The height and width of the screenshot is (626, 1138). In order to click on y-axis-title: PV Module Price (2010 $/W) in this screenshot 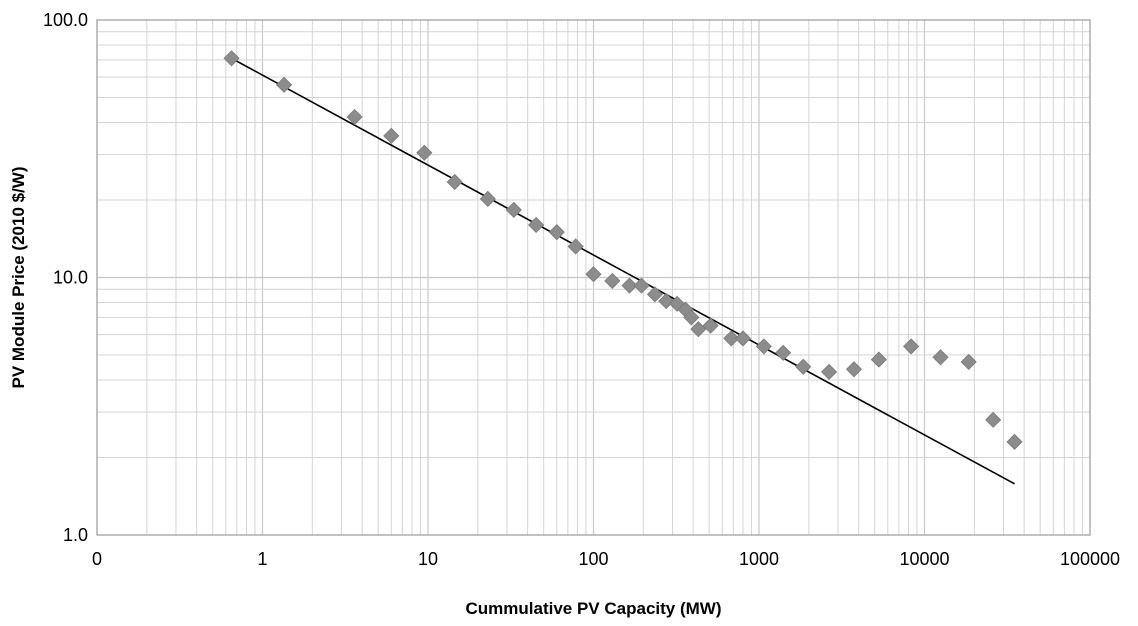, I will do `click(18, 277)`.